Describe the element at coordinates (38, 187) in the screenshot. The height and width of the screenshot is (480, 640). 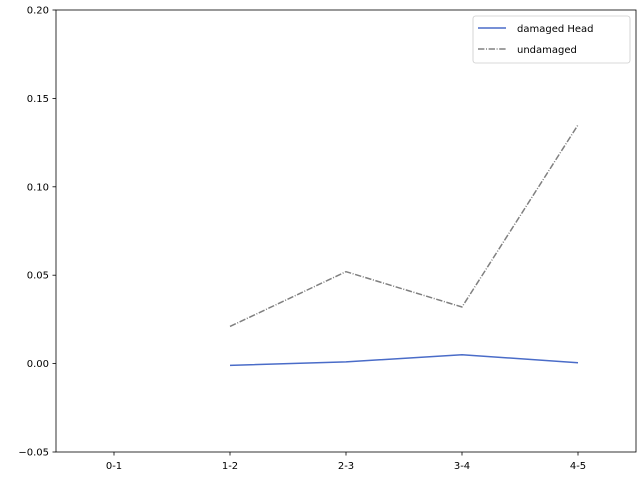
I see `y-tick-label: 0.10` at that location.